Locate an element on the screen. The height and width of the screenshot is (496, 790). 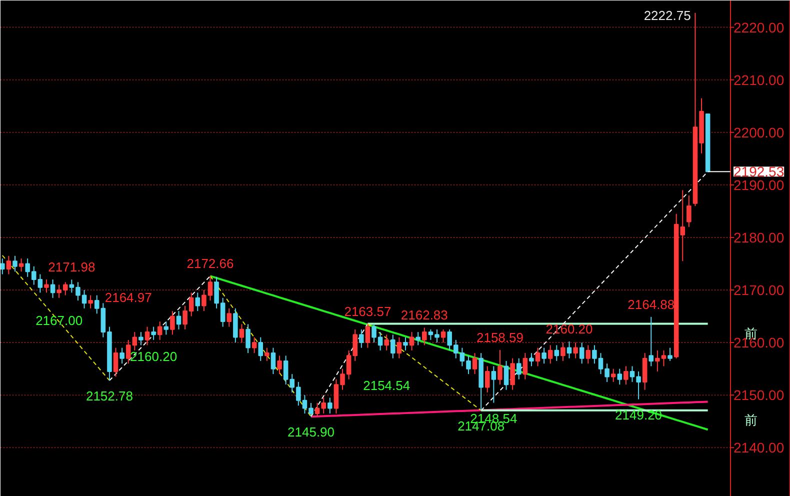
annotation: 2222.75 is located at coordinates (667, 16).